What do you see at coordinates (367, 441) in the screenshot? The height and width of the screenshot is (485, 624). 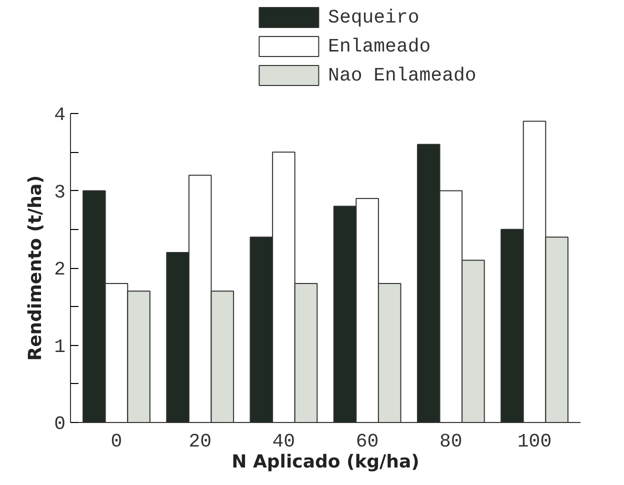 I see `x-tick-label: 60` at bounding box center [367, 441].